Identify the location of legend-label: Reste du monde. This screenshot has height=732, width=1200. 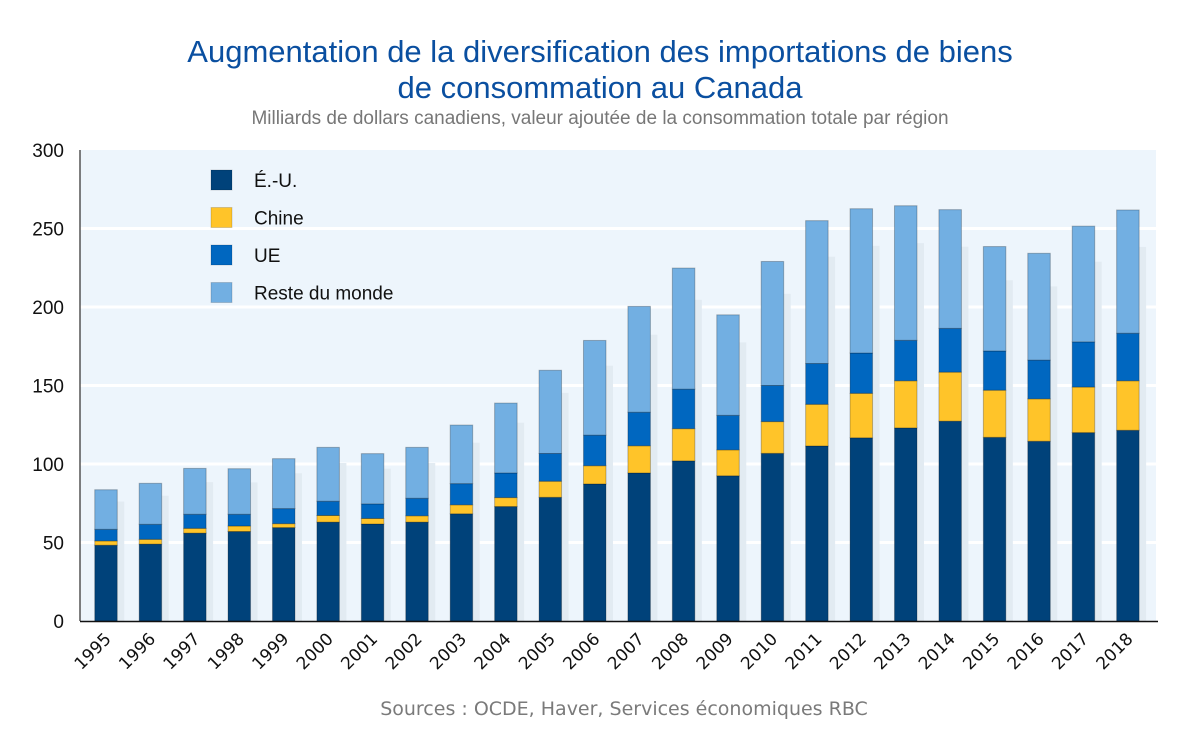
(323, 294).